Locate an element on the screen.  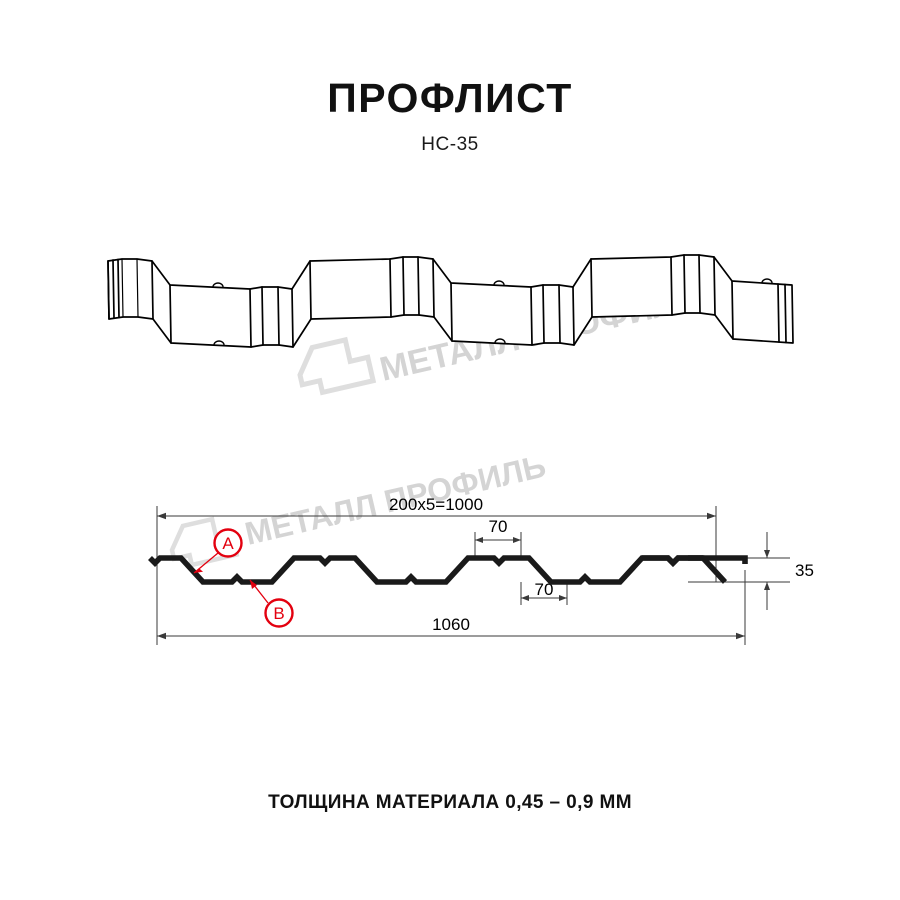
dimension-label-top-flat: 70 is located at coordinates (498, 526).